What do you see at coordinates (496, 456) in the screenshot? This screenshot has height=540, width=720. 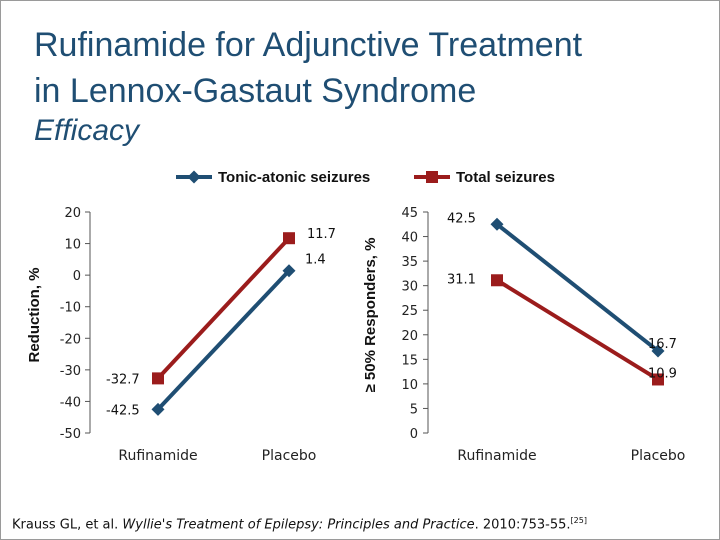 I see `chart2-category-label: Rufinamide` at bounding box center [496, 456].